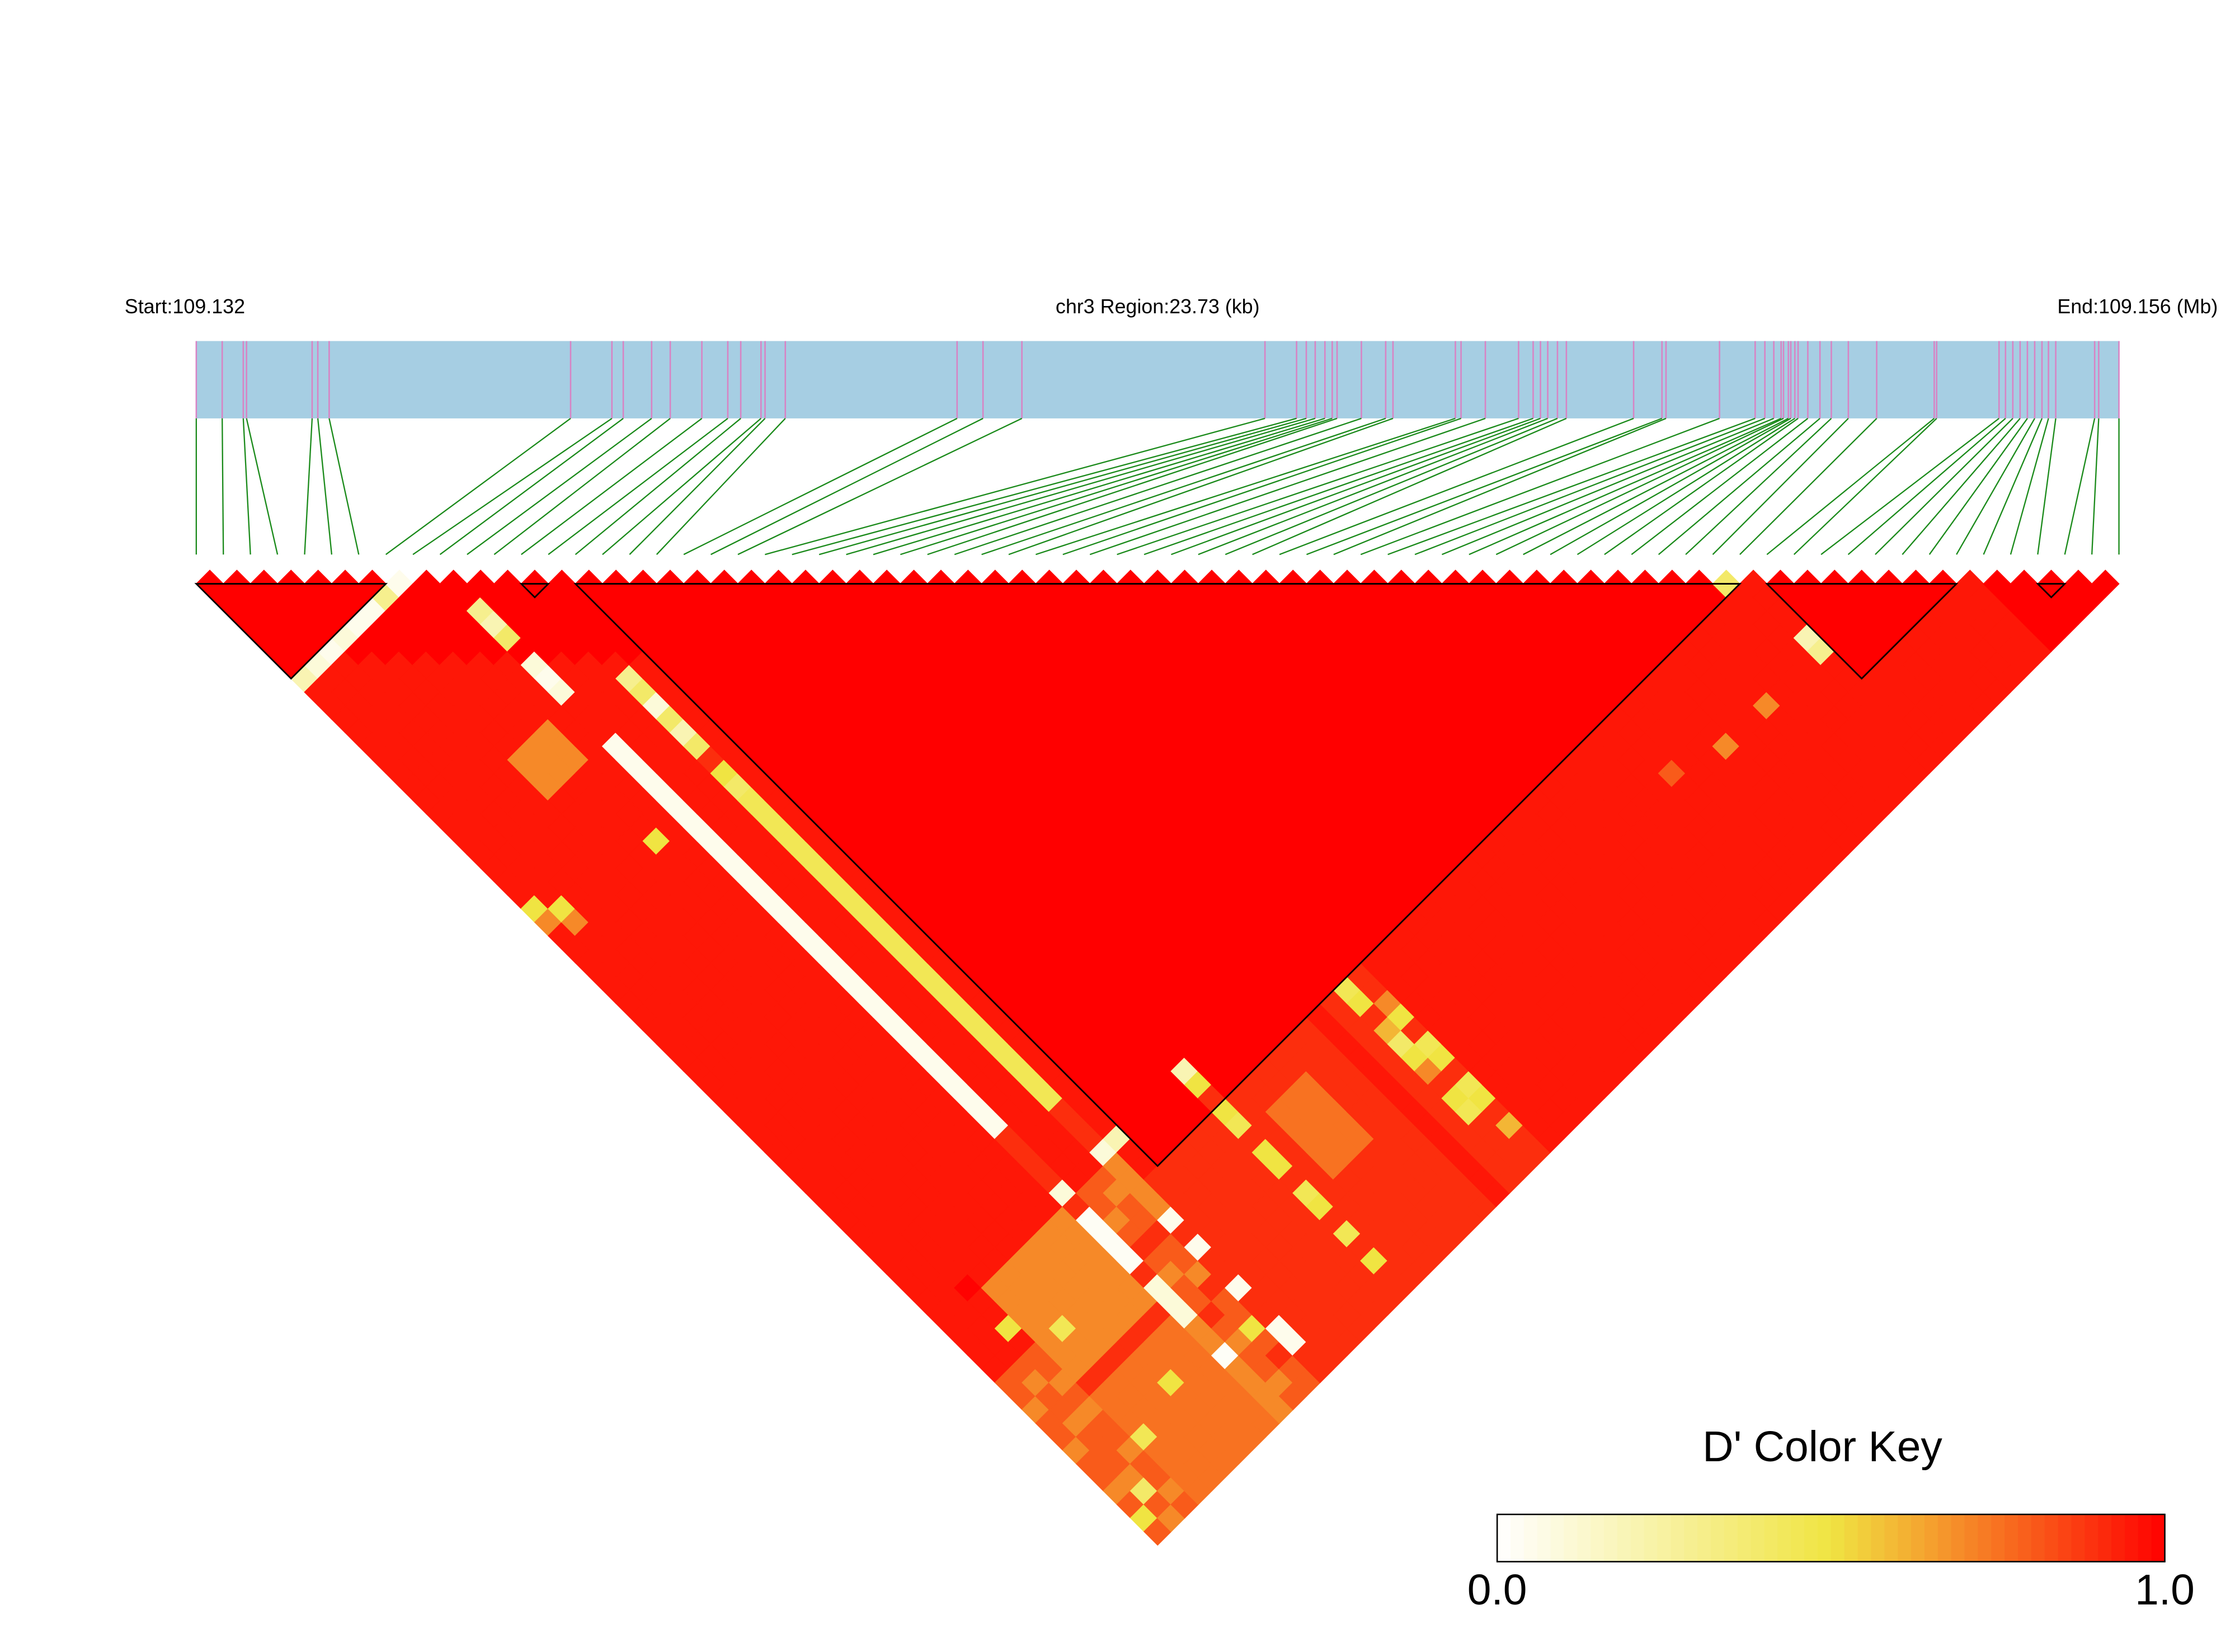 The height and width of the screenshot is (1652, 2235). I want to click on region-label: chr3 Region:23.73 (kb), so click(1158, 306).